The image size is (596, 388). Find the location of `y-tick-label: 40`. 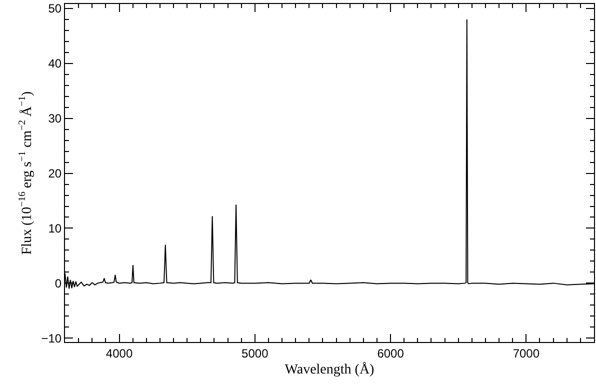

y-tick-label: 40 is located at coordinates (55, 63).